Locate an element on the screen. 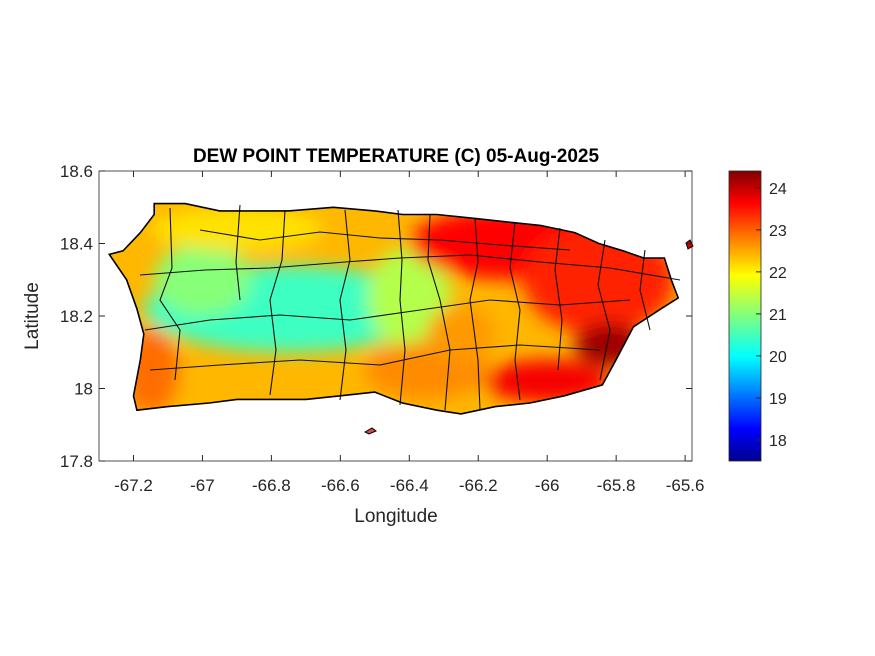  y-tick-label: 18.2 is located at coordinates (76, 316).